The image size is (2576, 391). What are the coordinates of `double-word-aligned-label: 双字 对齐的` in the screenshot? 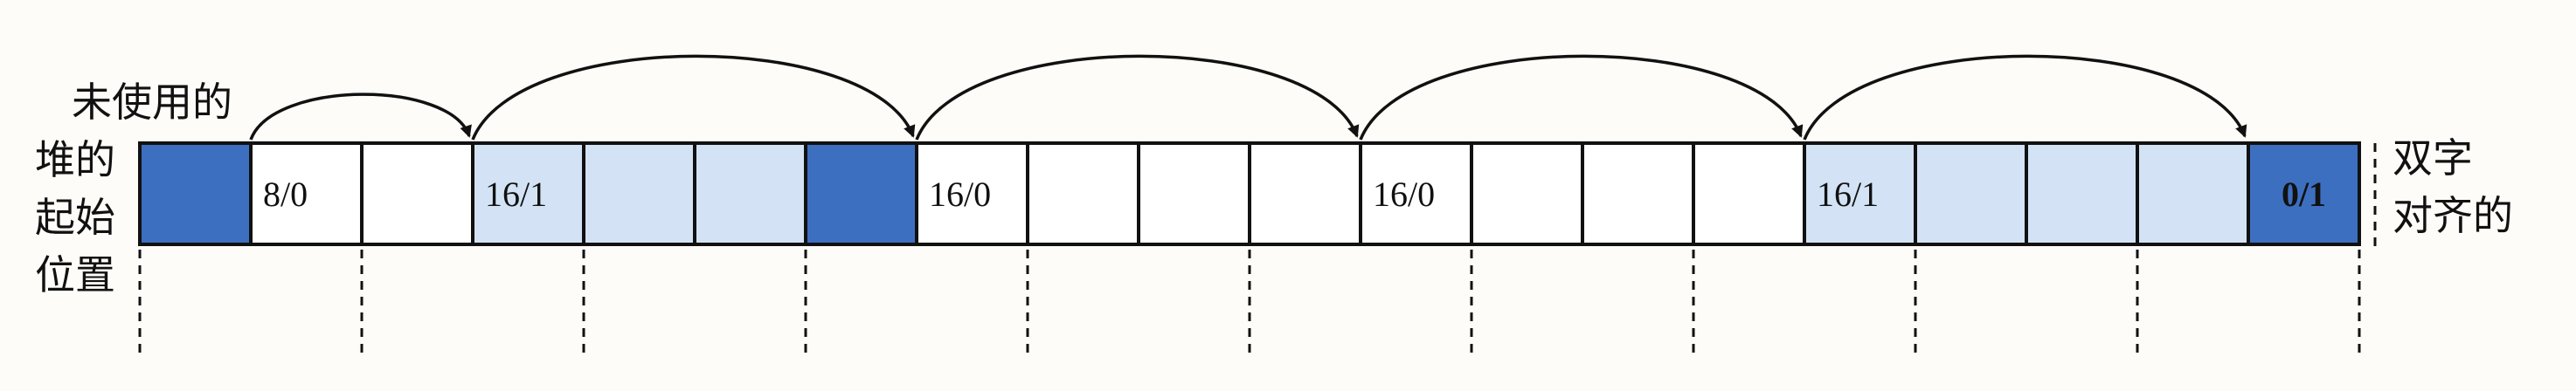 It's located at (2452, 186).